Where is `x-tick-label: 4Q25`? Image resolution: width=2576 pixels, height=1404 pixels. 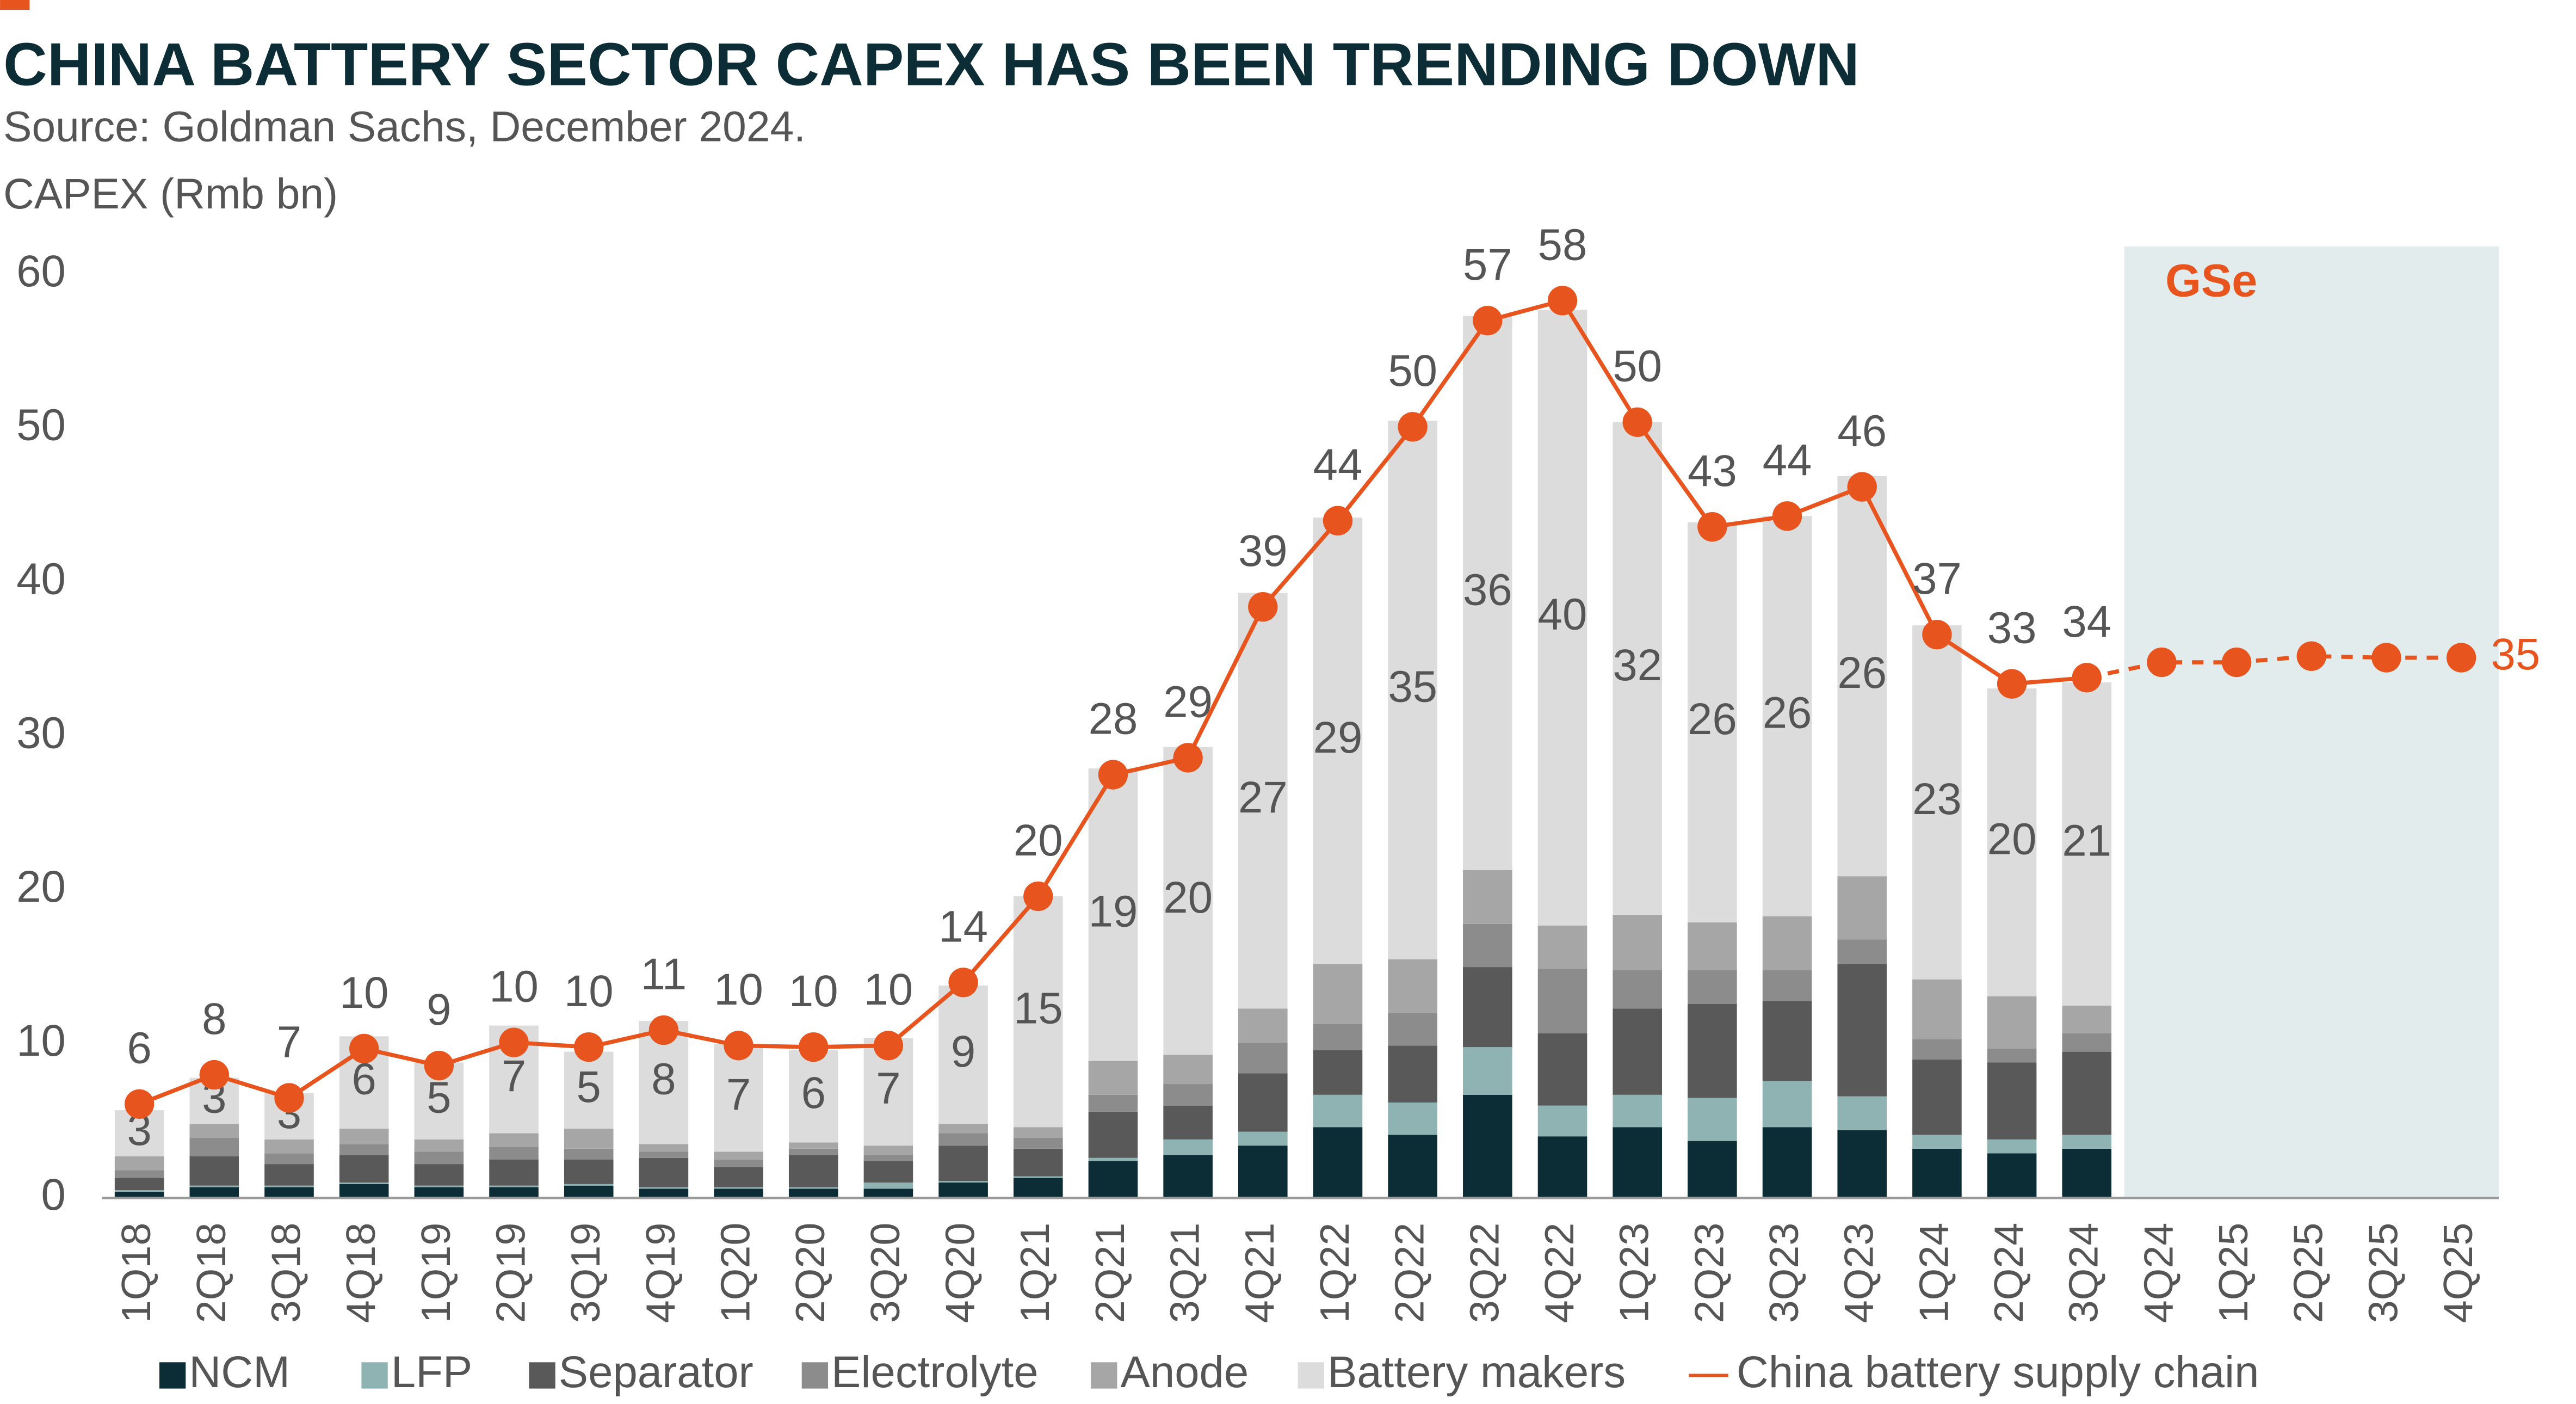 x-tick-label: 4Q25 is located at coordinates (2458, 1273).